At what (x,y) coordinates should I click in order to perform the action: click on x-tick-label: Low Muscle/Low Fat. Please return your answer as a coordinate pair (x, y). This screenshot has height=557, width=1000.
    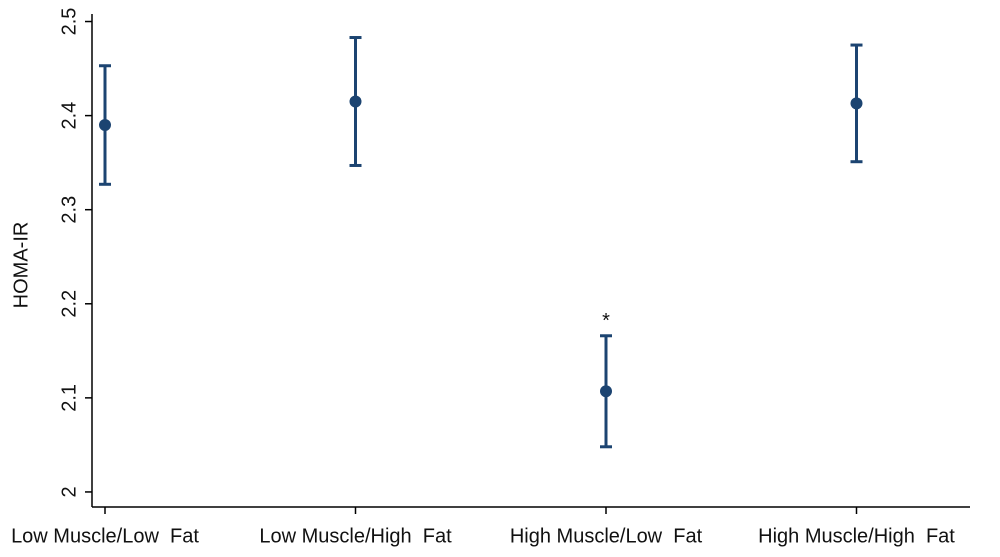
    Looking at the image, I should click on (105, 536).